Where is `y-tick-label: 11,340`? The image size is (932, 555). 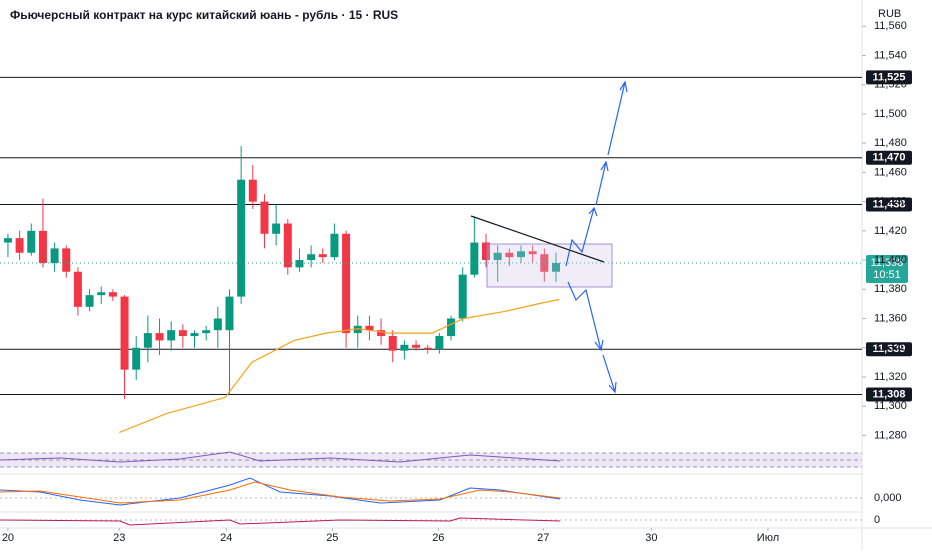 y-tick-label: 11,340 is located at coordinates (890, 348).